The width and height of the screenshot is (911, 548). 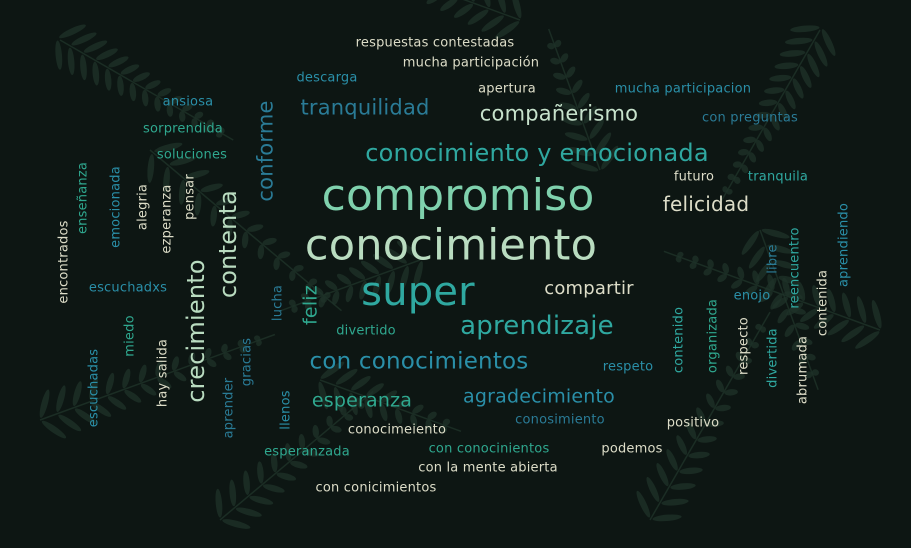 What do you see at coordinates (435, 43) in the screenshot?
I see `word-respuestas-contestadas: respuestas contestadas` at bounding box center [435, 43].